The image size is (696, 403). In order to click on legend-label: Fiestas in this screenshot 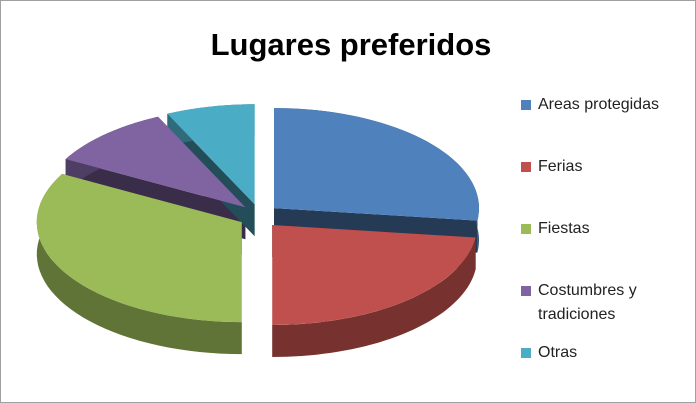, I will do `click(564, 228)`.